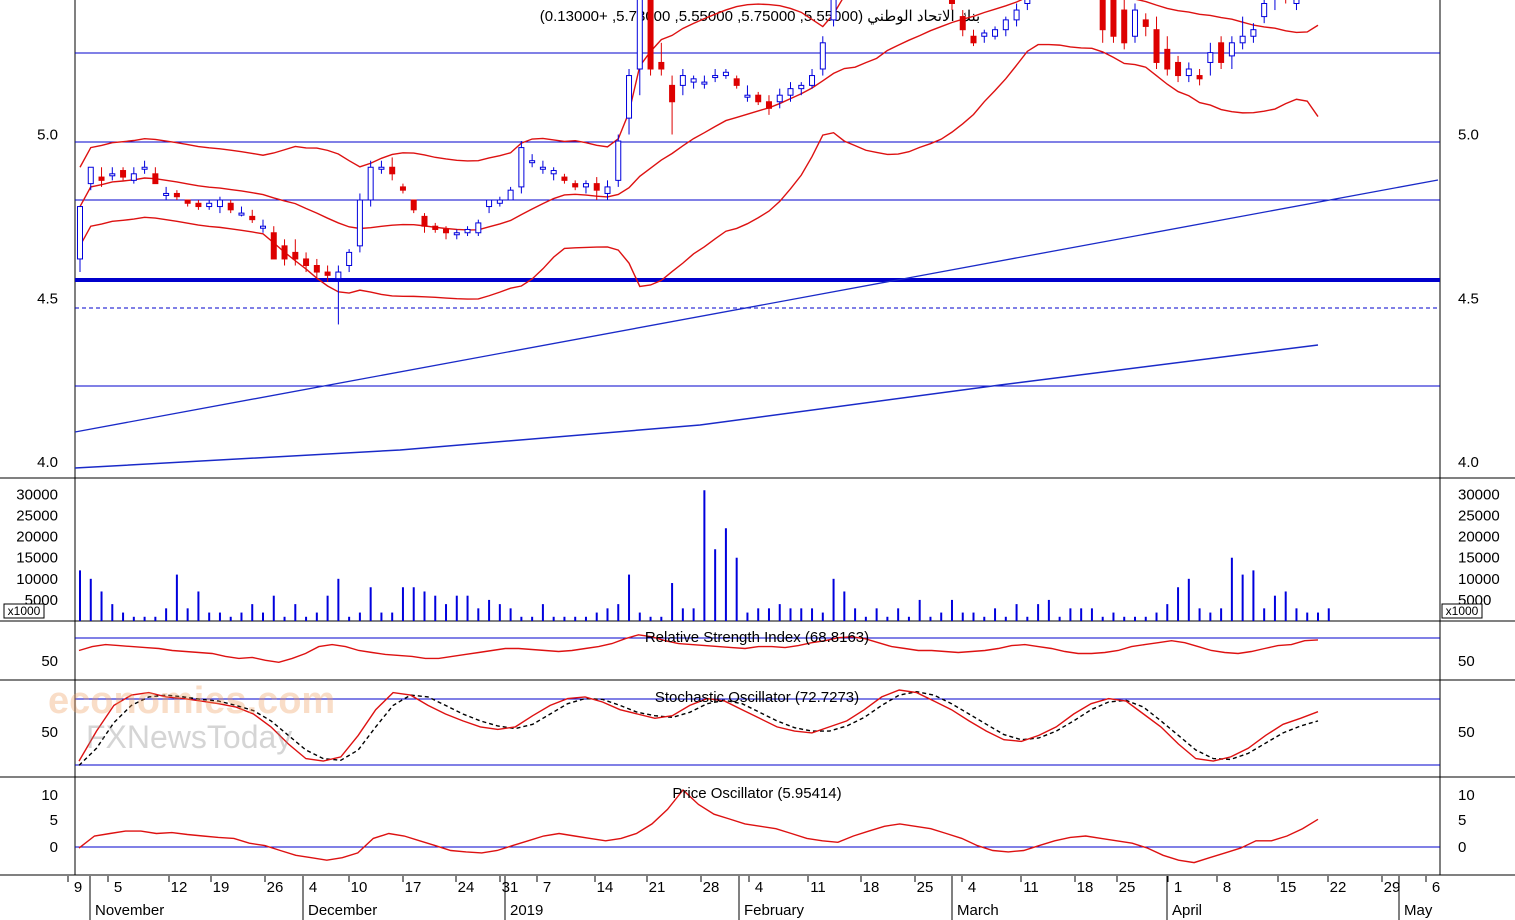 This screenshot has height=920, width=1515. I want to click on y-tick-label-right: 10, so click(1466, 795).